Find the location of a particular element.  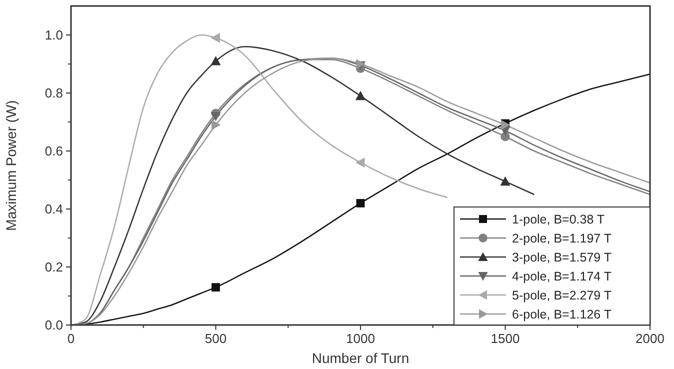

y-tick-label: 0.4 is located at coordinates (53, 209).